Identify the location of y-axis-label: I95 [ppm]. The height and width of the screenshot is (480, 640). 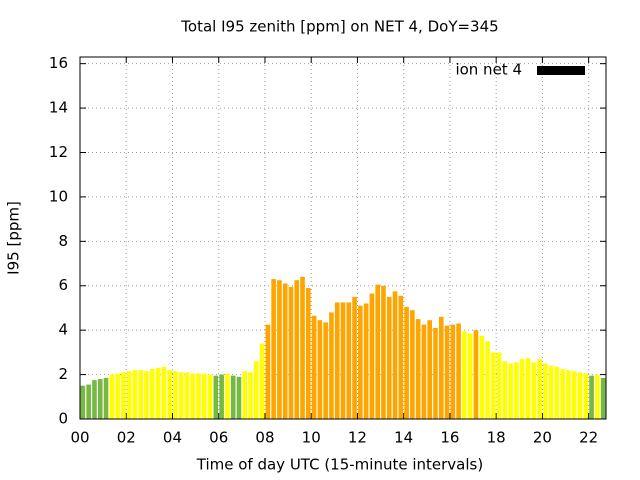
(14, 238).